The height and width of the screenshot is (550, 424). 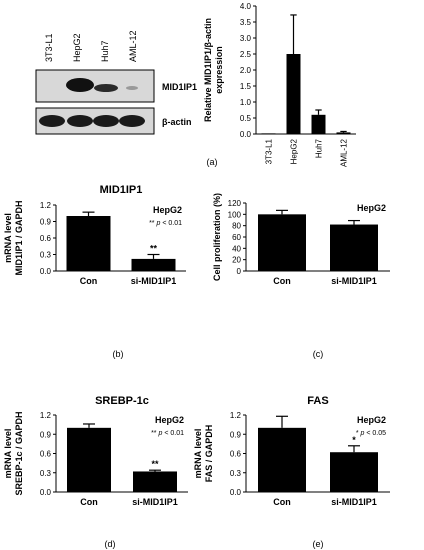 I want to click on y-axis-label: MID1IP1 / GAPDH, so click(x=19, y=237).